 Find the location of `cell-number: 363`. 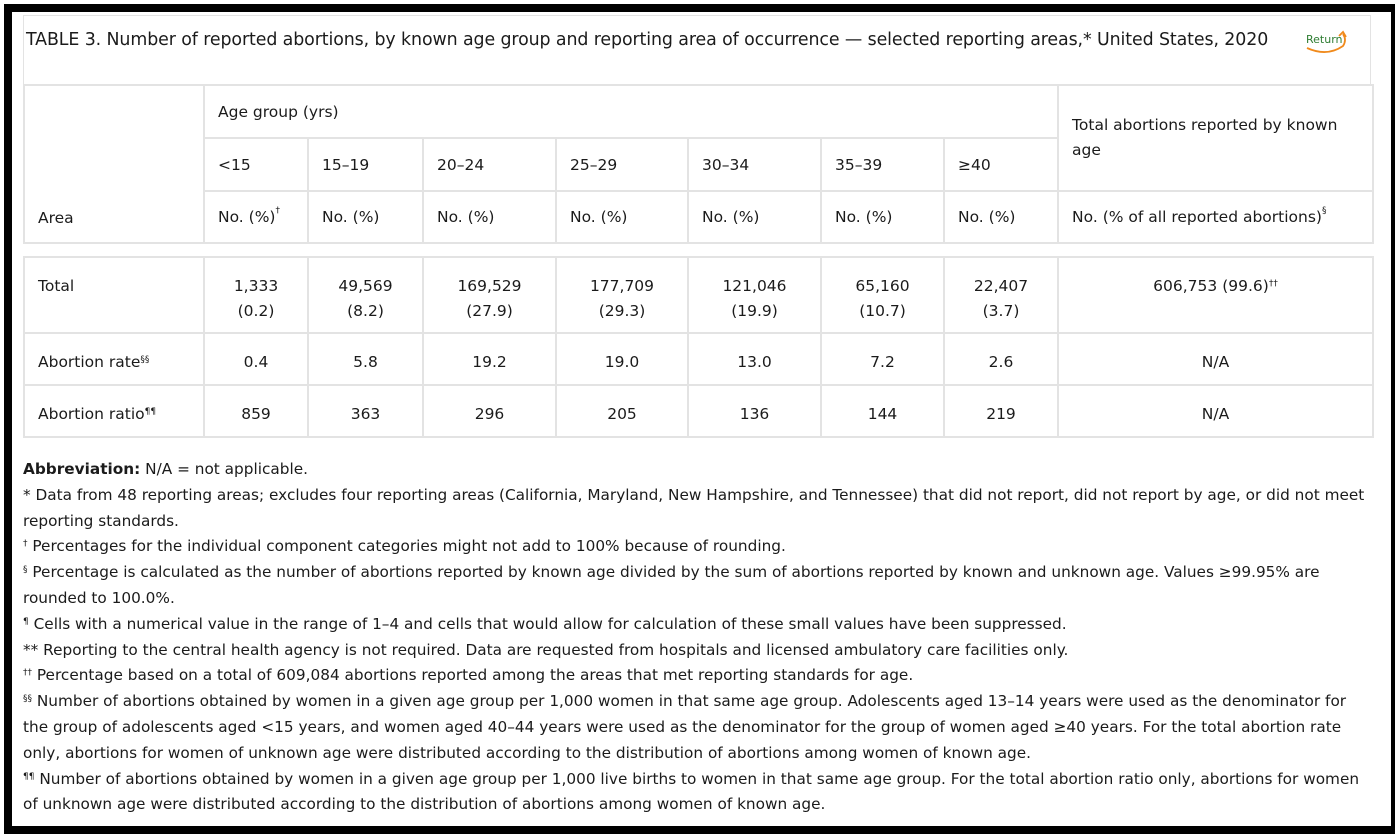

cell-number: 363 is located at coordinates (365, 414).